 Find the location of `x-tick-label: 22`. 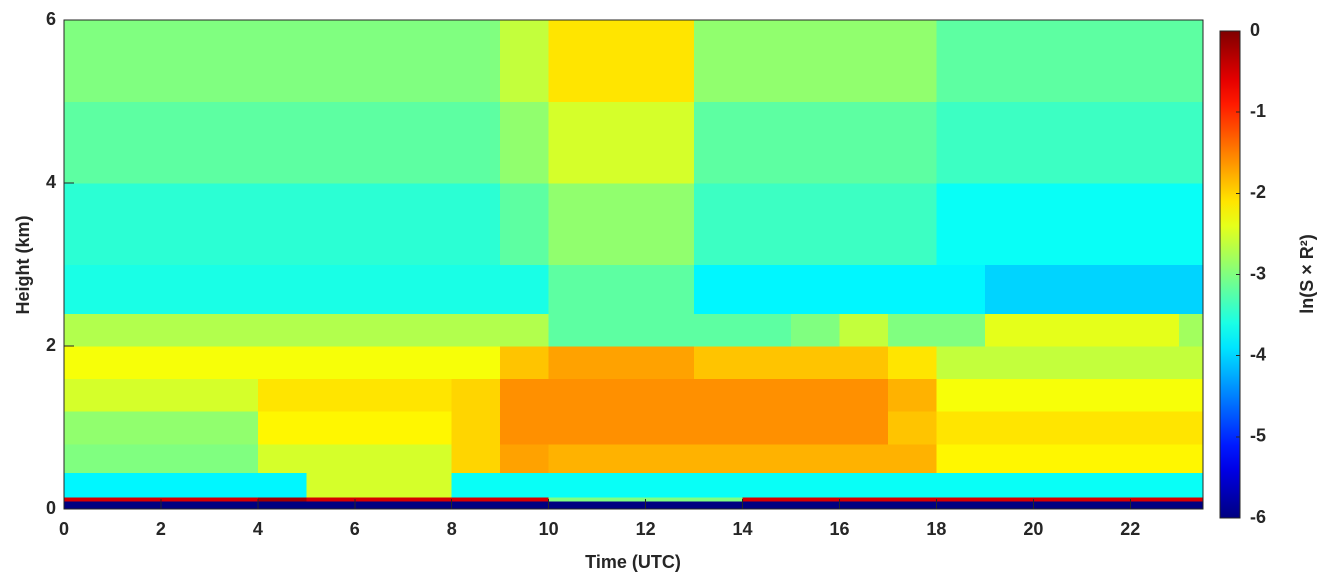

x-tick-label: 22 is located at coordinates (1130, 529).